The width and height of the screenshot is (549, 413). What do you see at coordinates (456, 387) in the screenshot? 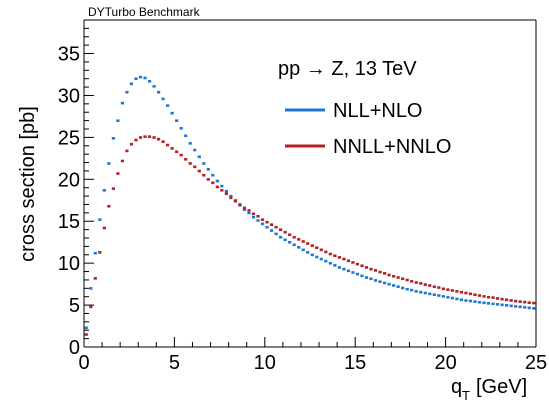
I see `svg-text: q` at bounding box center [456, 387].